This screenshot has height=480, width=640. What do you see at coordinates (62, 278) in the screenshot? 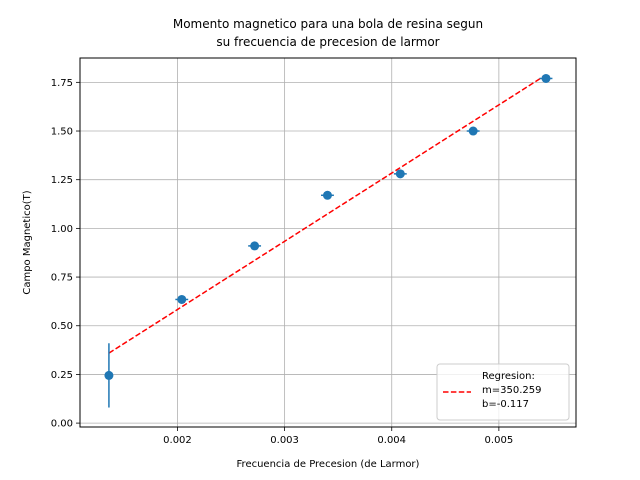
I see `y-tick-label: 0.75` at bounding box center [62, 278].